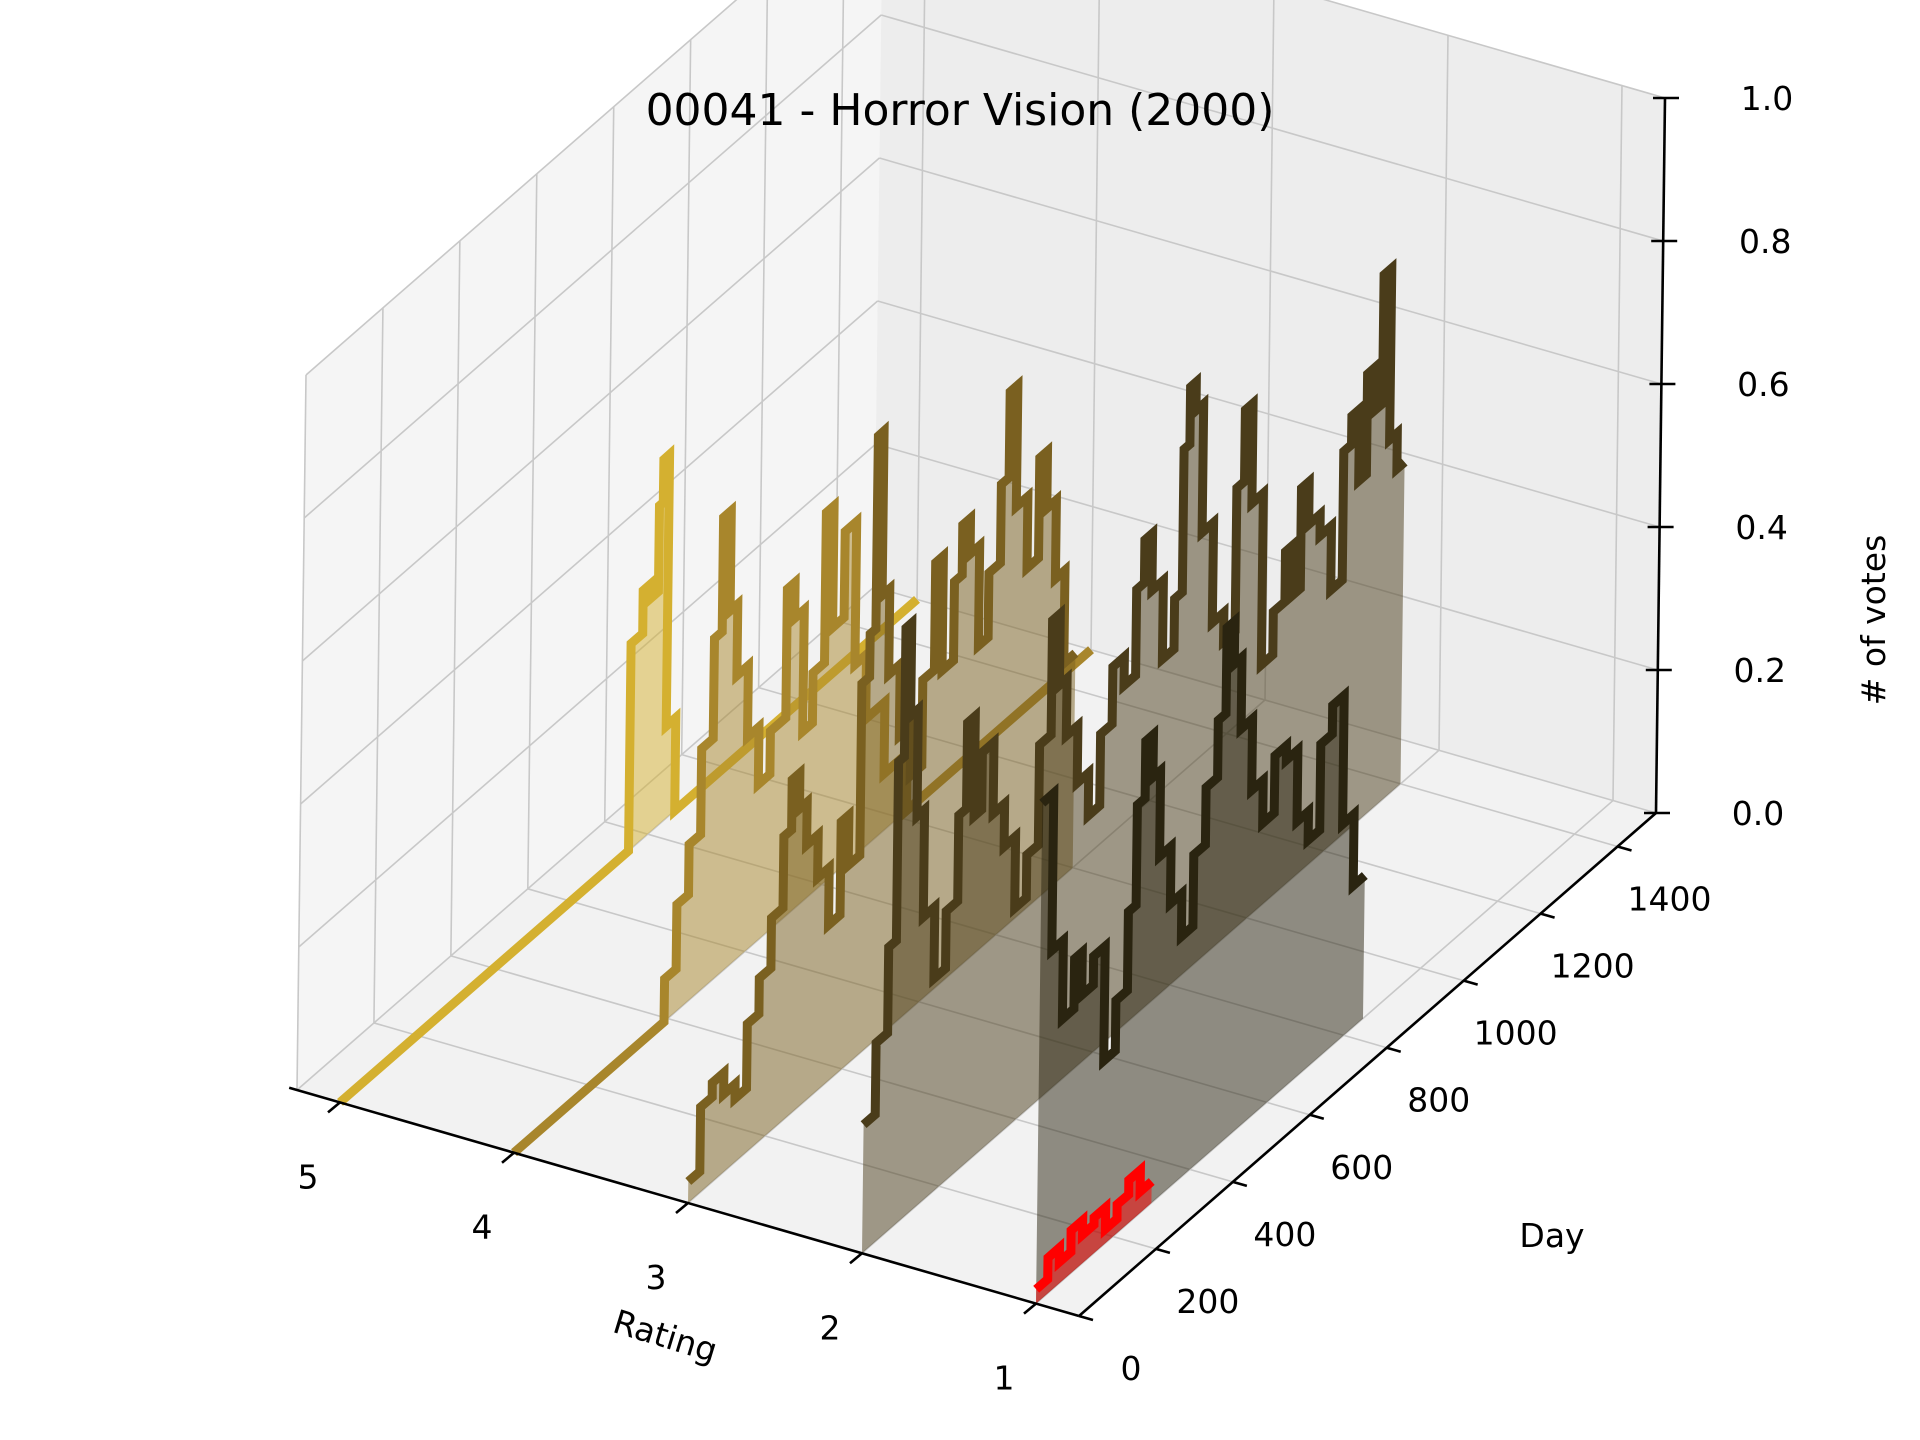 The image size is (1920, 1440). I want to click on z-axis-line, so click(1660, 455).